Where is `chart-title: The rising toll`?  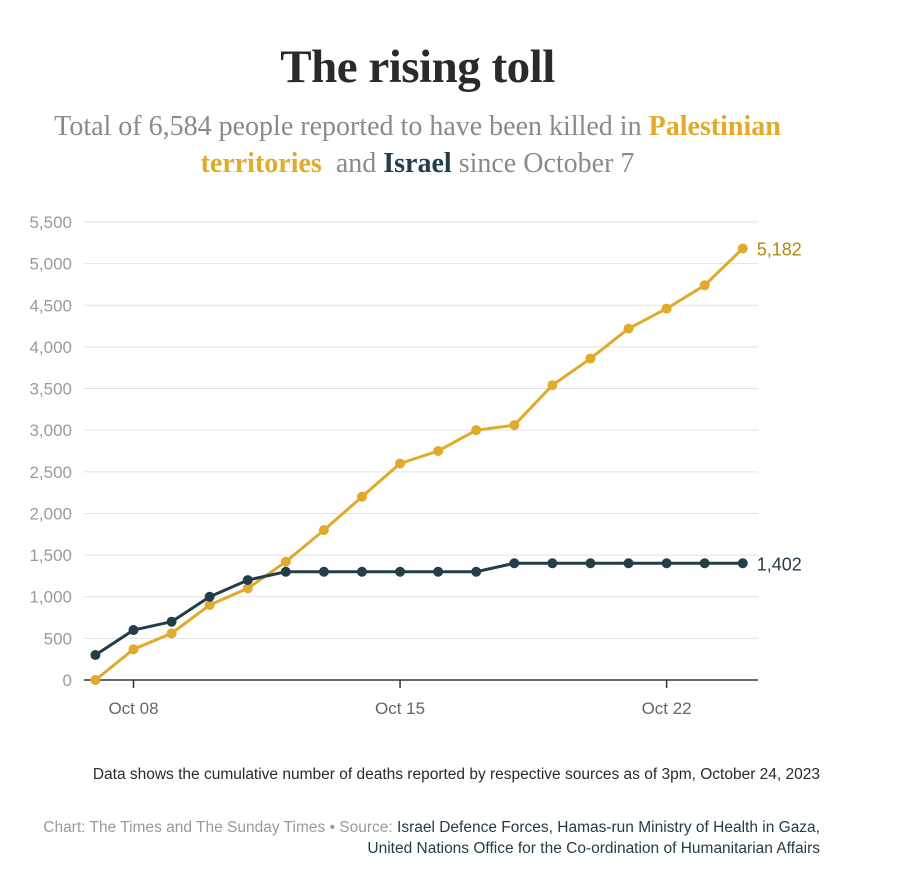 chart-title: The rising toll is located at coordinates (417, 67).